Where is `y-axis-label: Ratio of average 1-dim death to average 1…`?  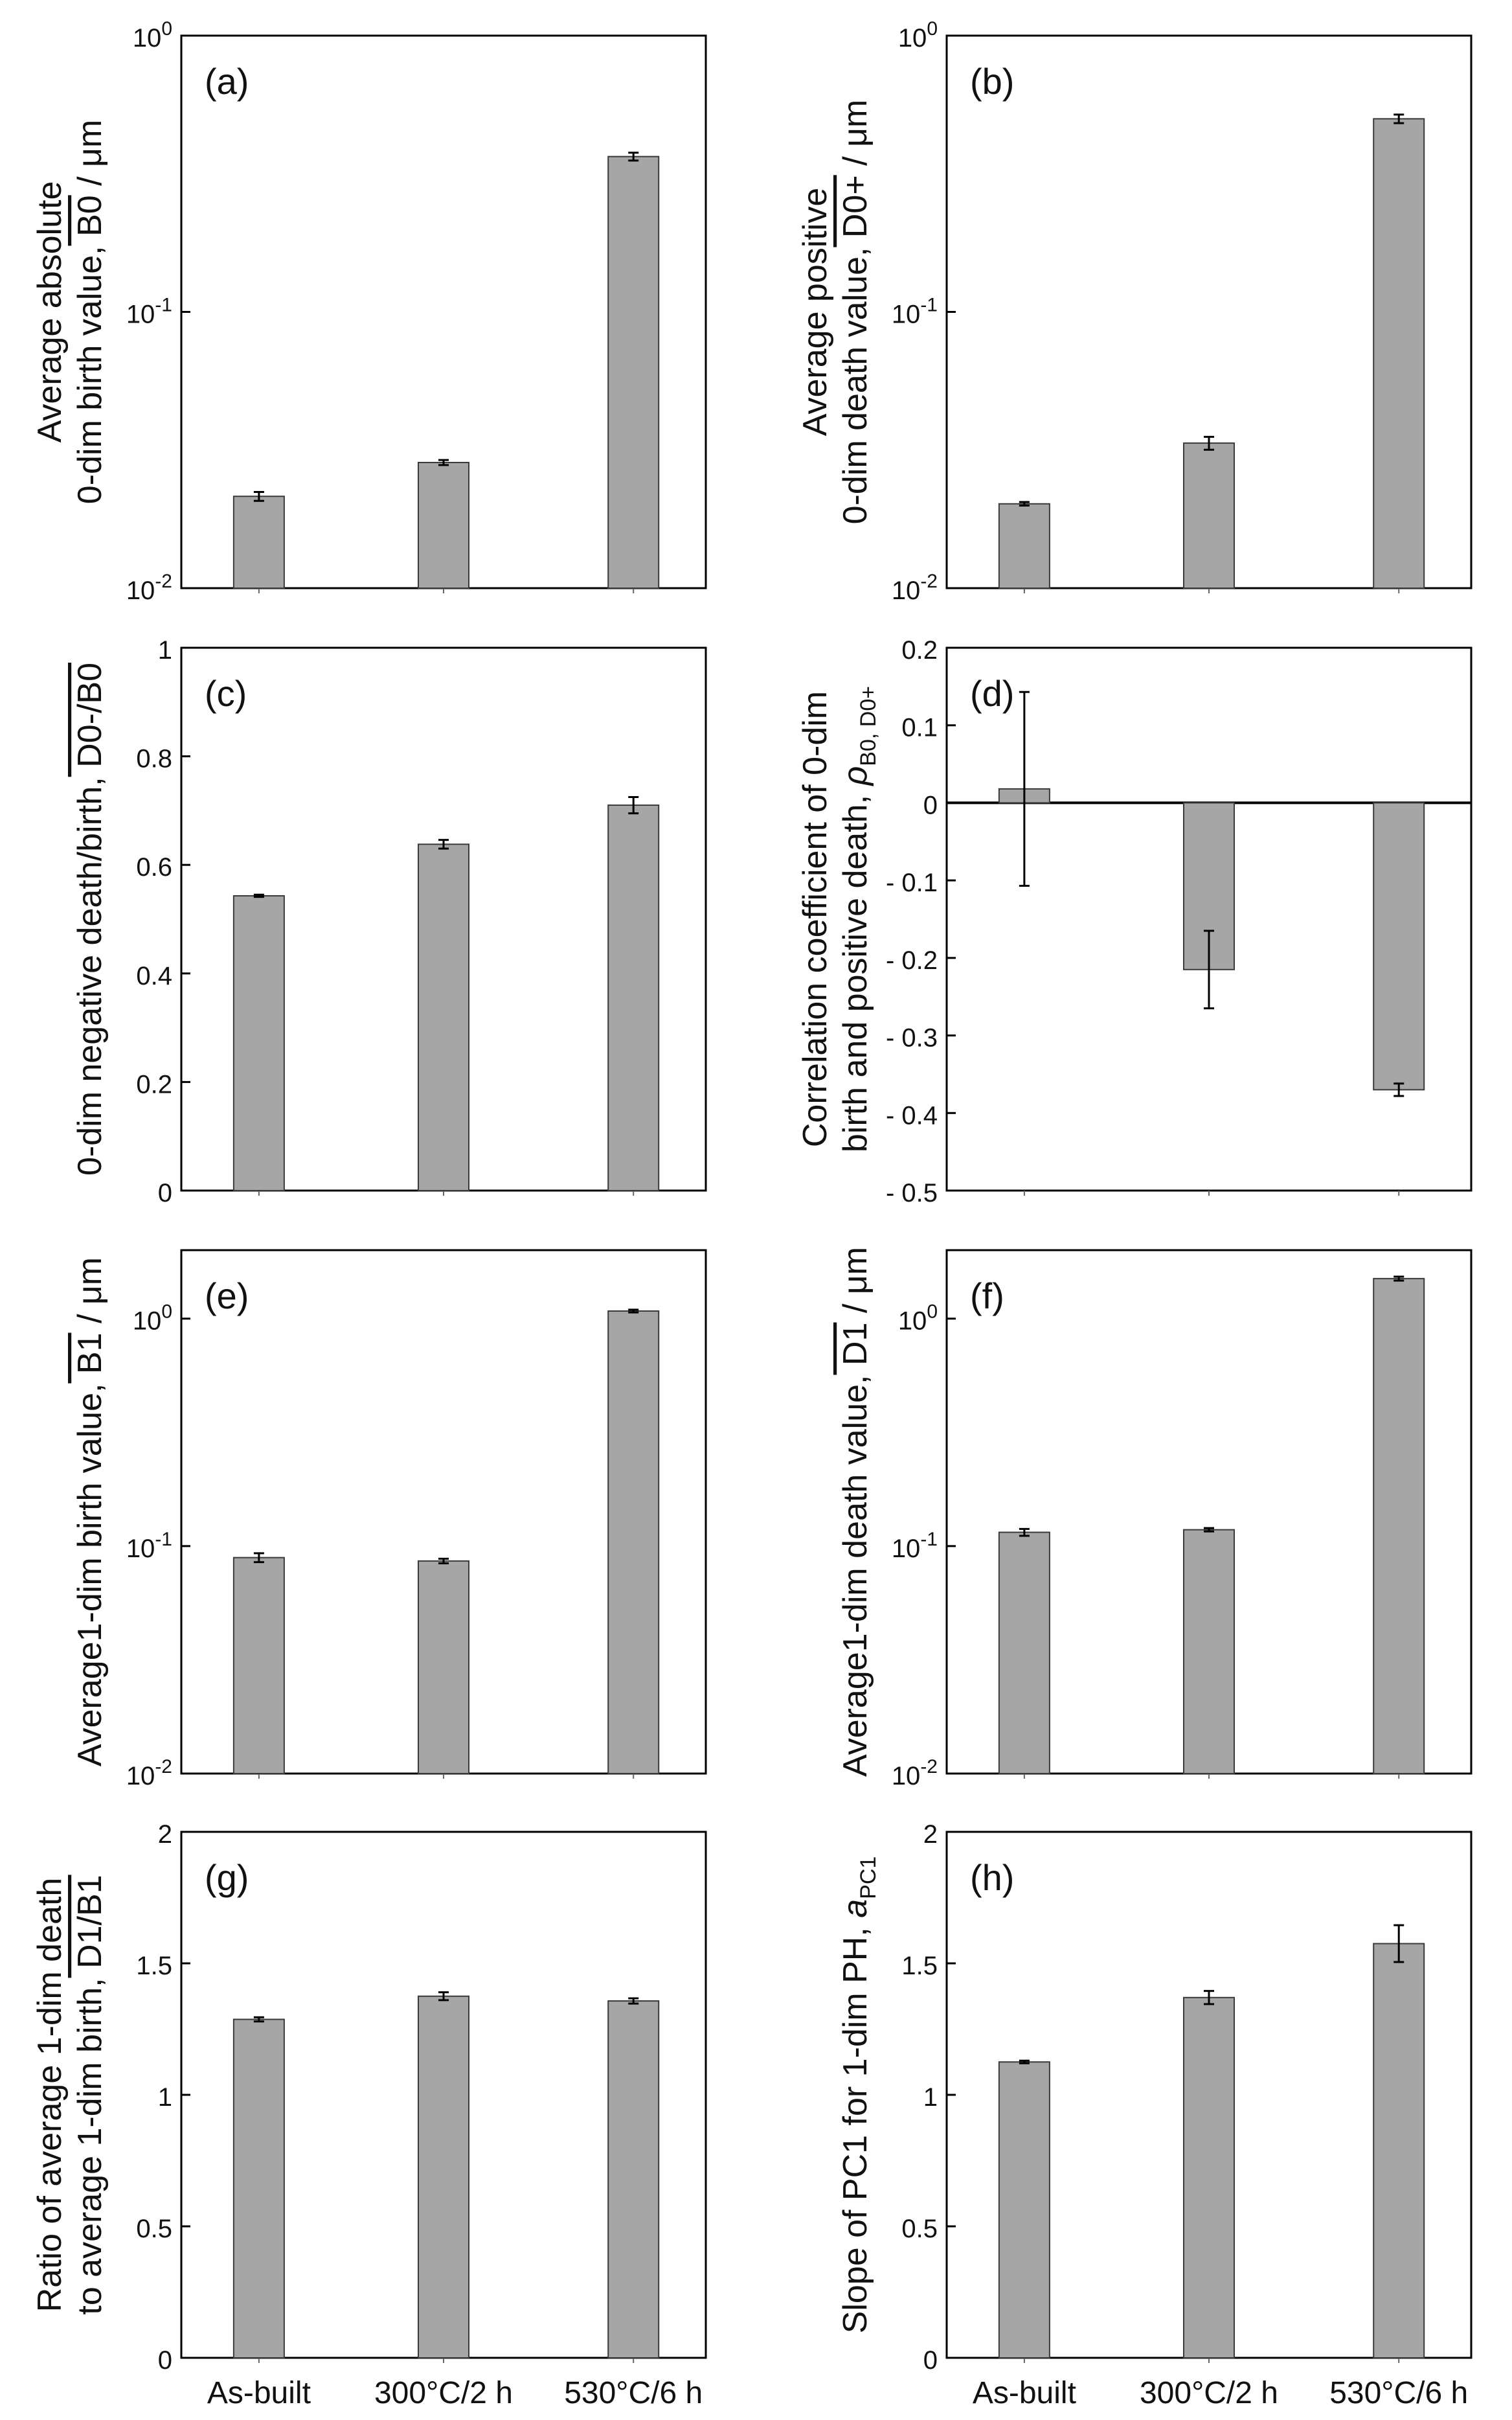 y-axis-label: Ratio of average 1-dim death to average 1… is located at coordinates (70, 2094).